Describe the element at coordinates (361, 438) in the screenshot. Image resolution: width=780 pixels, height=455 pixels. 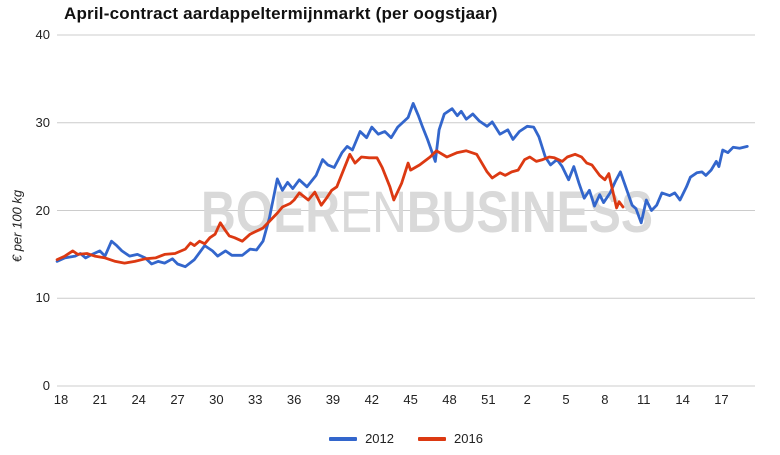
I see `legend-item-2012: 2012` at that location.